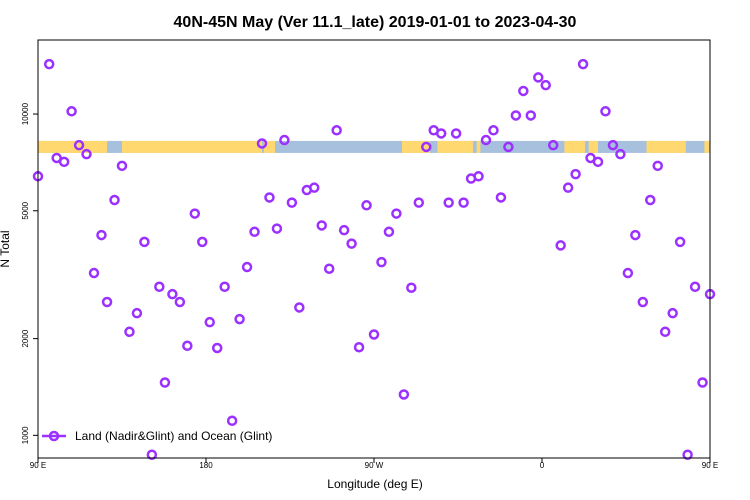 This screenshot has width=750, height=500. What do you see at coordinates (25, 113) in the screenshot?
I see `y-tick-label: 10000` at bounding box center [25, 113].